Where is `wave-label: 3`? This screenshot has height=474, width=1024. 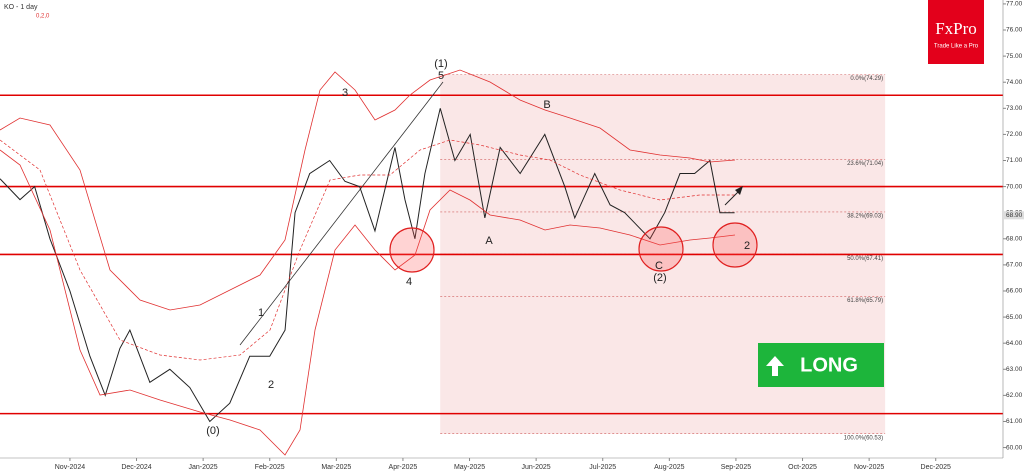
wave-label: 3 is located at coordinates (345, 93).